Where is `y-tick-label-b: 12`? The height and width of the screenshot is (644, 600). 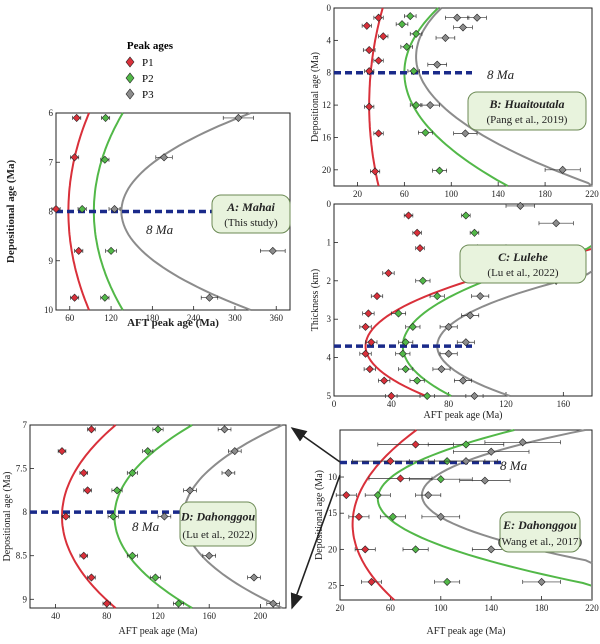
y-tick-label-b: 12 is located at coordinates (326, 105).